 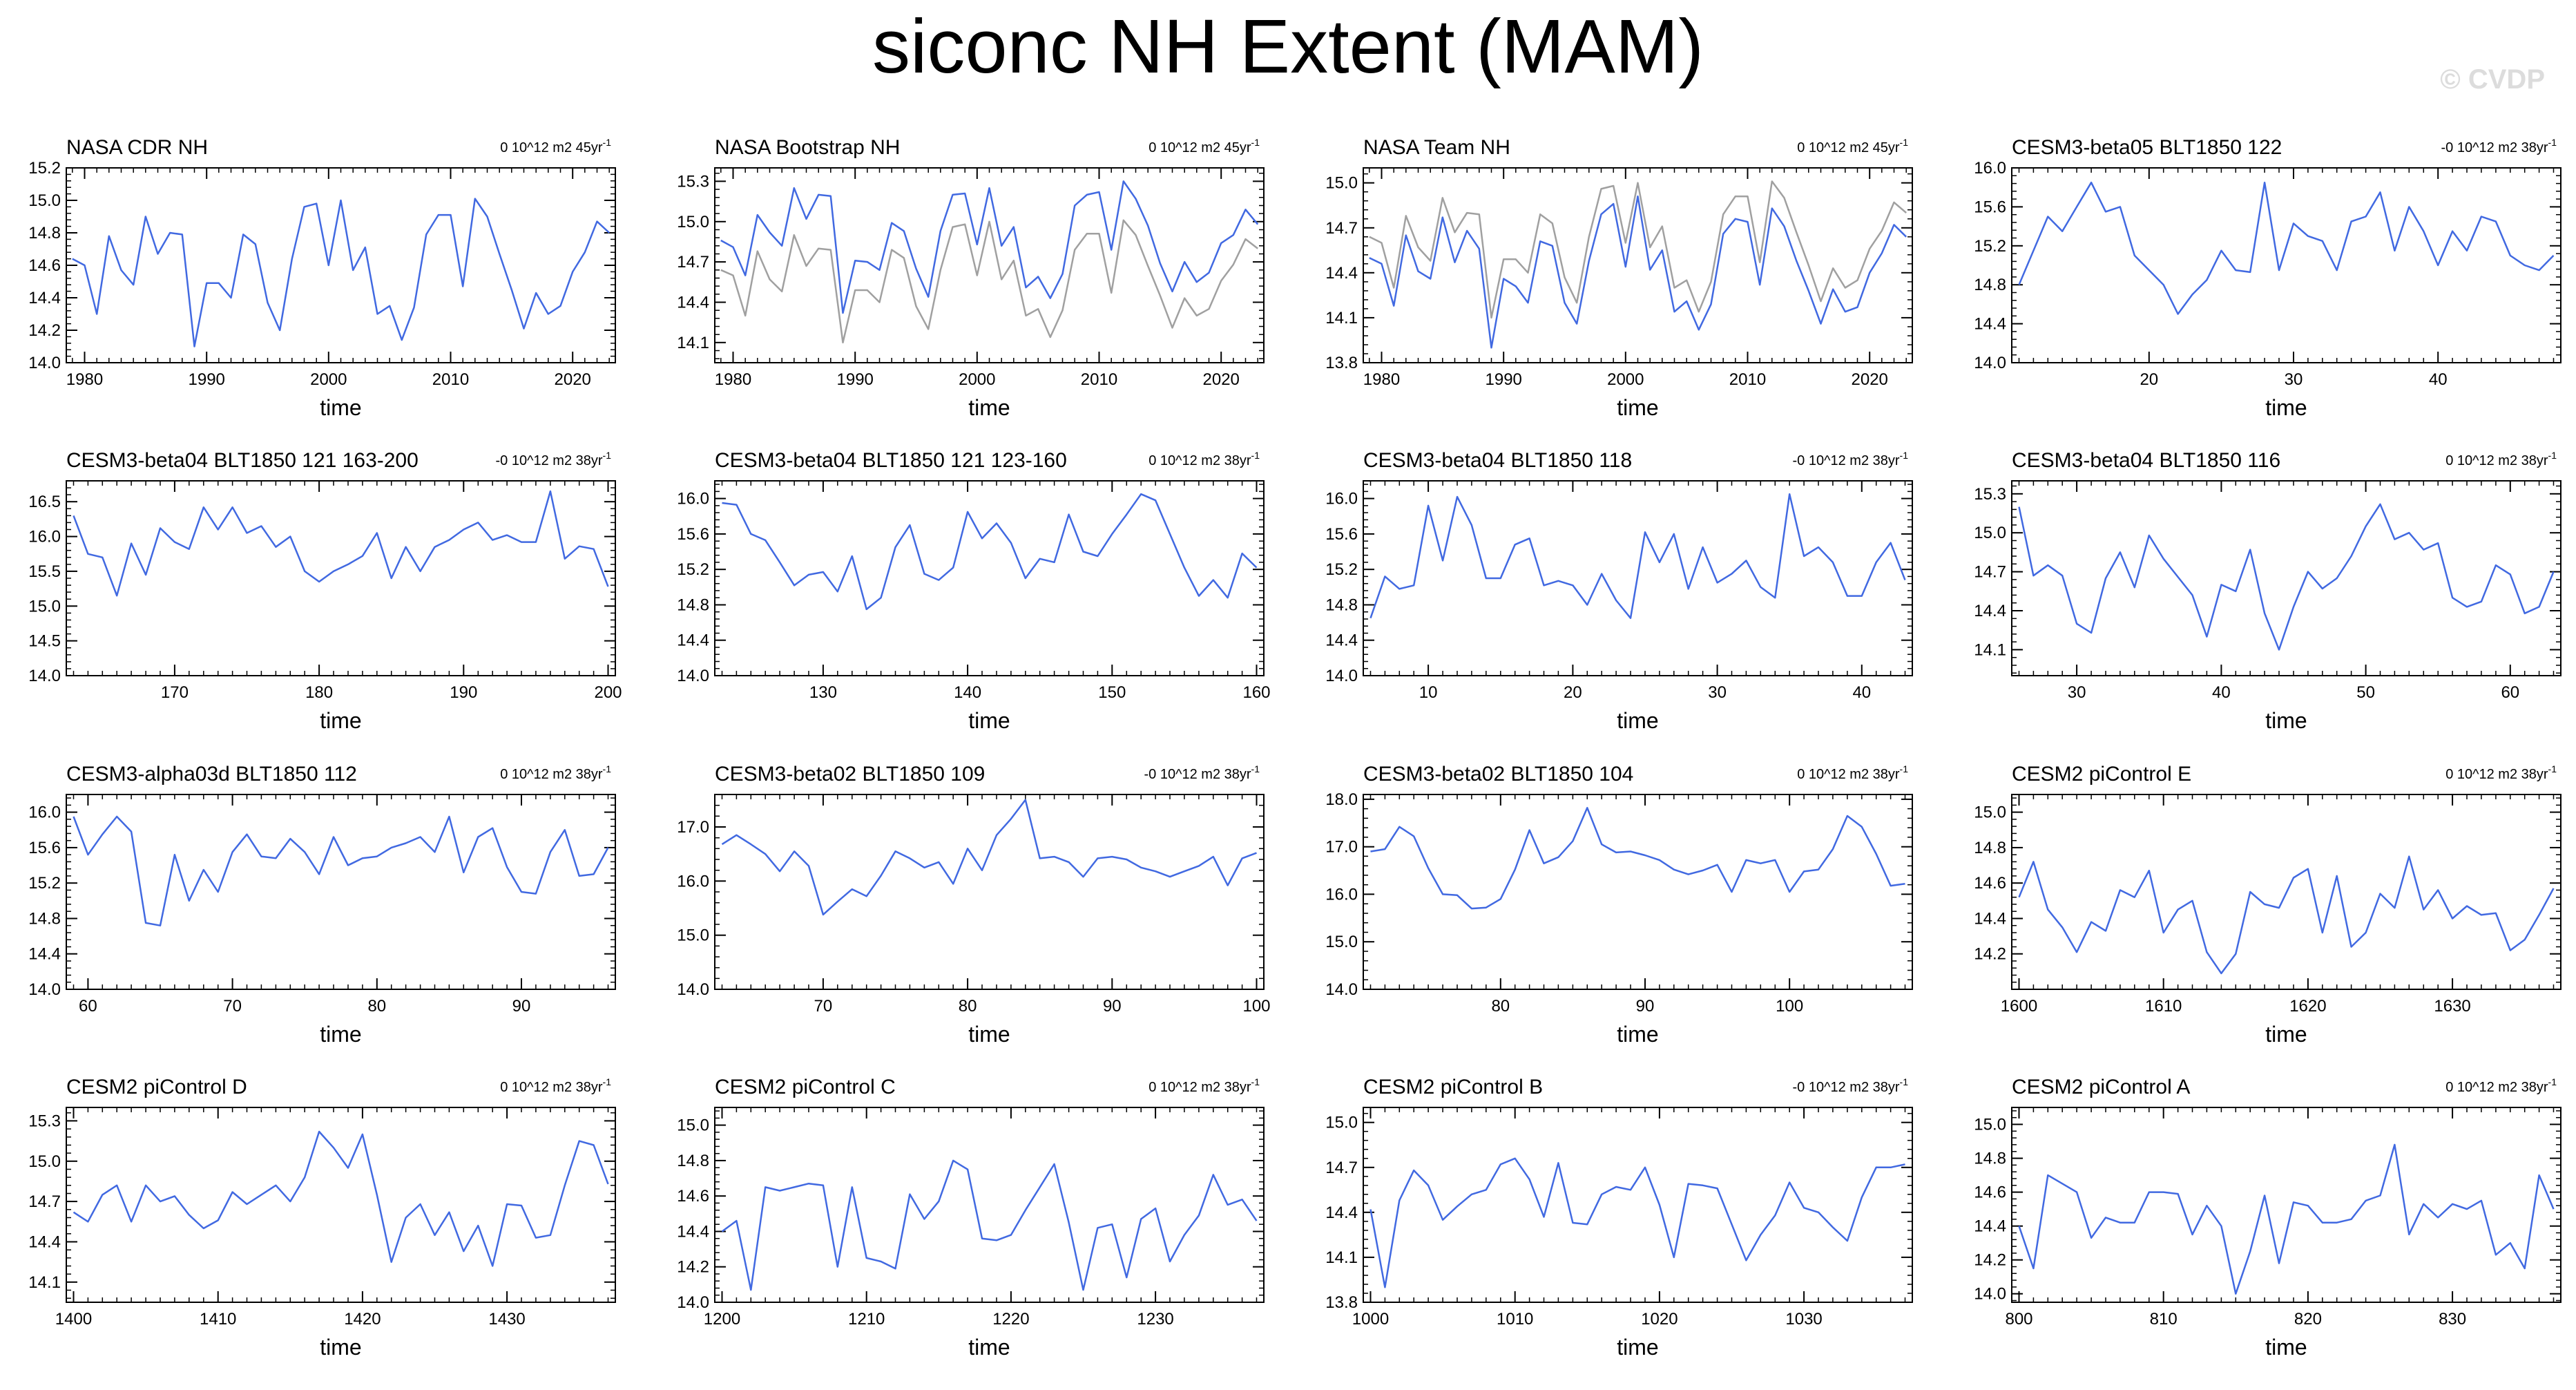 What do you see at coordinates (733, 379) in the screenshot?
I see `x-tick-label: 1980` at bounding box center [733, 379].